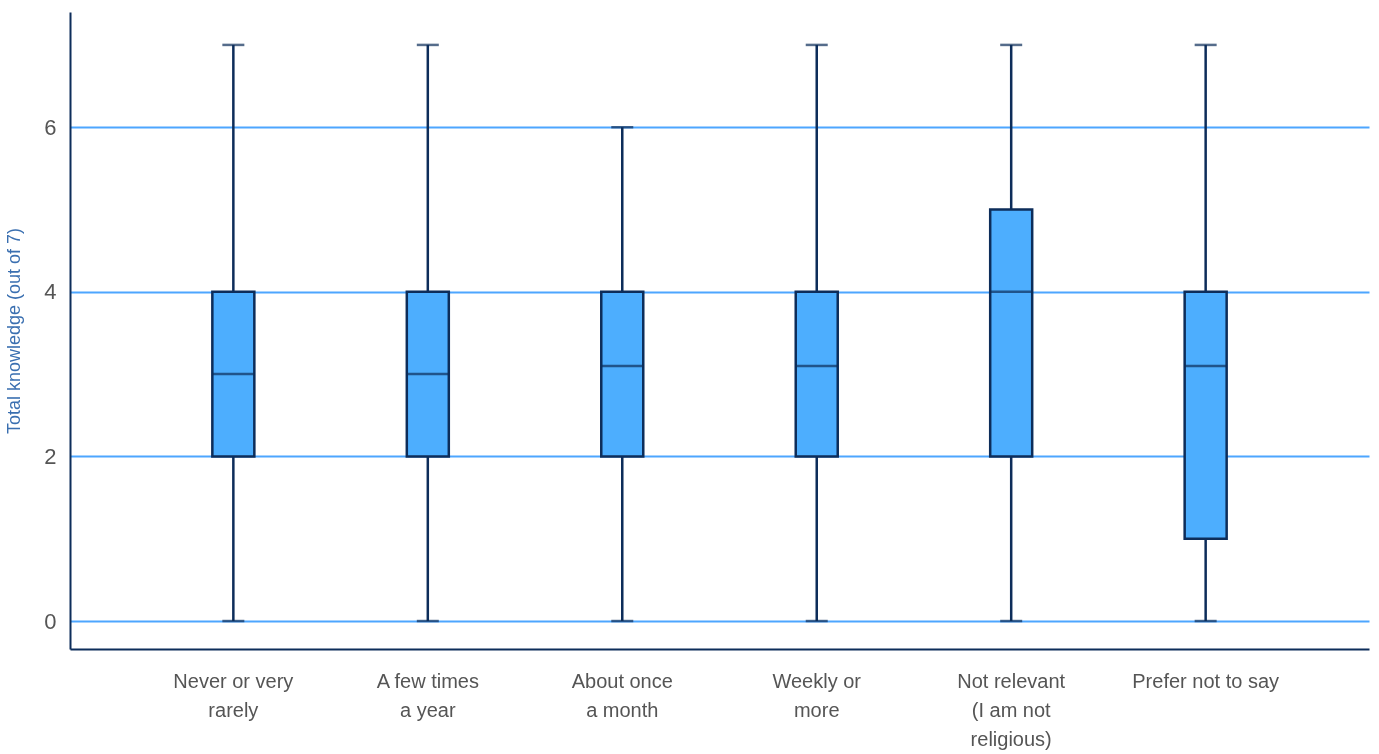 This screenshot has height=754, width=1379. Describe the element at coordinates (622, 695) in the screenshot. I see `x-tick-label: About once a month` at that location.